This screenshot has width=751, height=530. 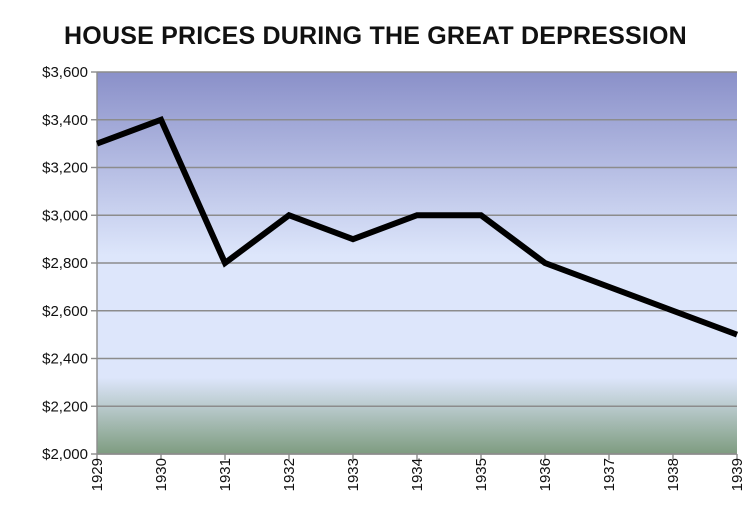 What do you see at coordinates (65, 454) in the screenshot?
I see `y-tick-label: $2,000` at bounding box center [65, 454].